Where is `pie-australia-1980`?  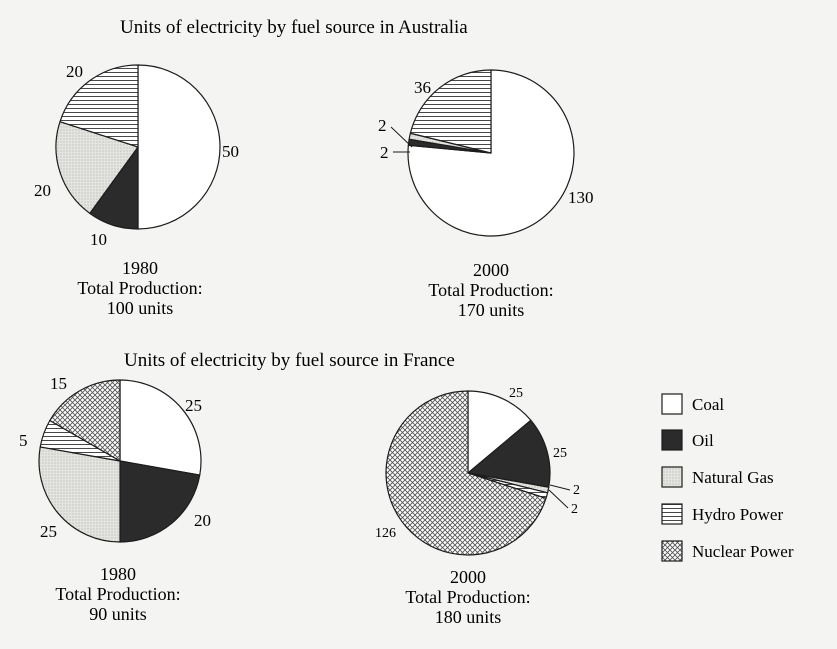
pie-australia-1980 is located at coordinates (138, 147).